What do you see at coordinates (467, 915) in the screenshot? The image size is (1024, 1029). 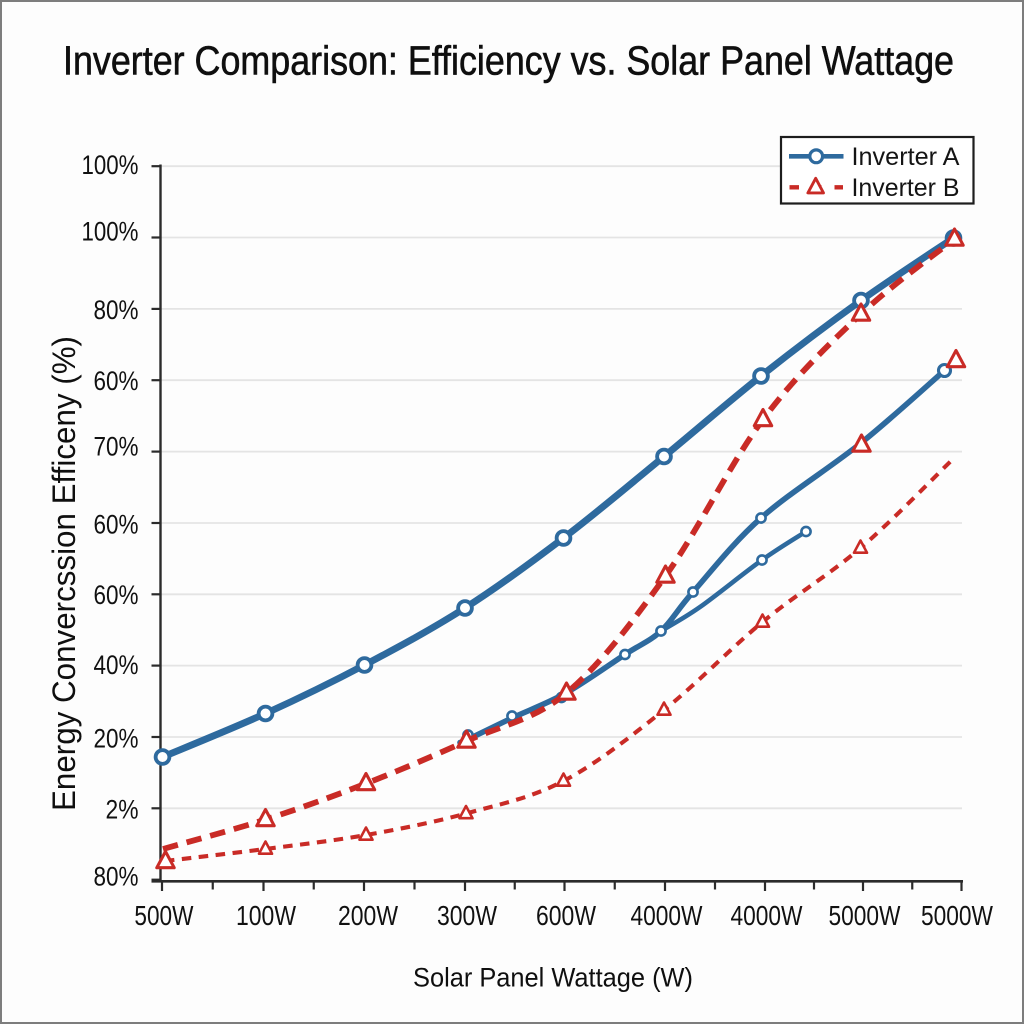 I see `svg-text: 300W` at bounding box center [467, 915].